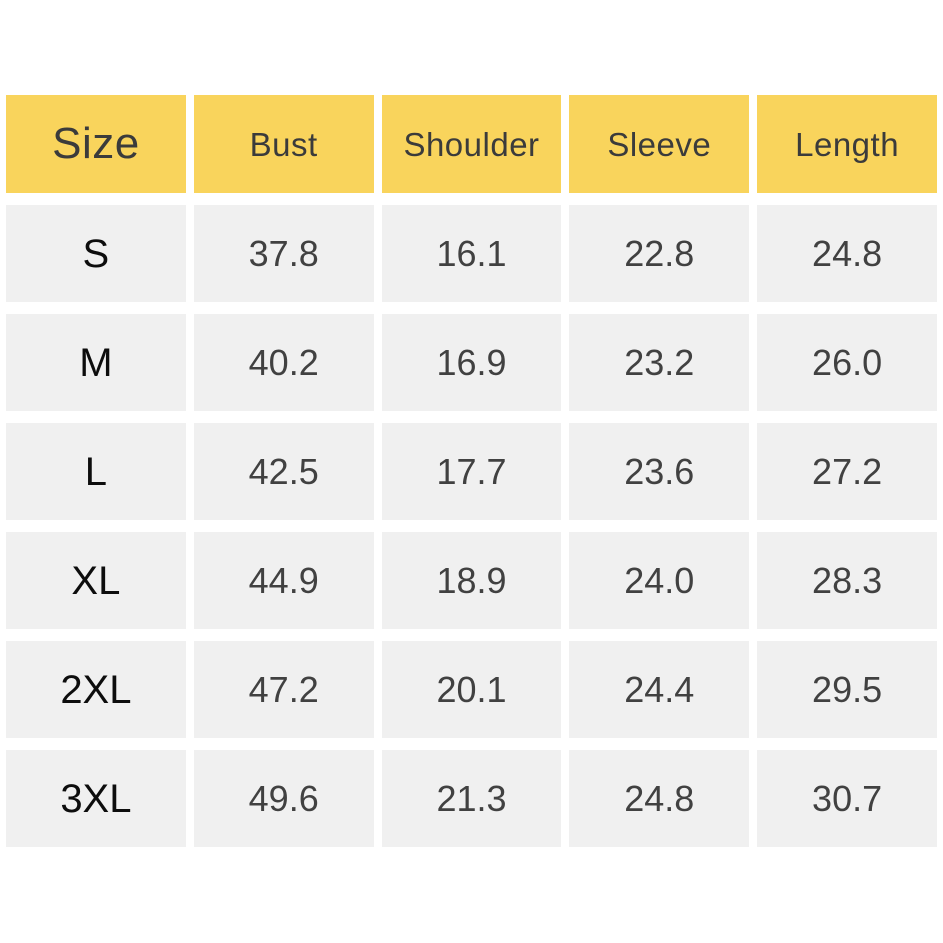  What do you see at coordinates (96, 580) in the screenshot?
I see `size-label: XL` at bounding box center [96, 580].